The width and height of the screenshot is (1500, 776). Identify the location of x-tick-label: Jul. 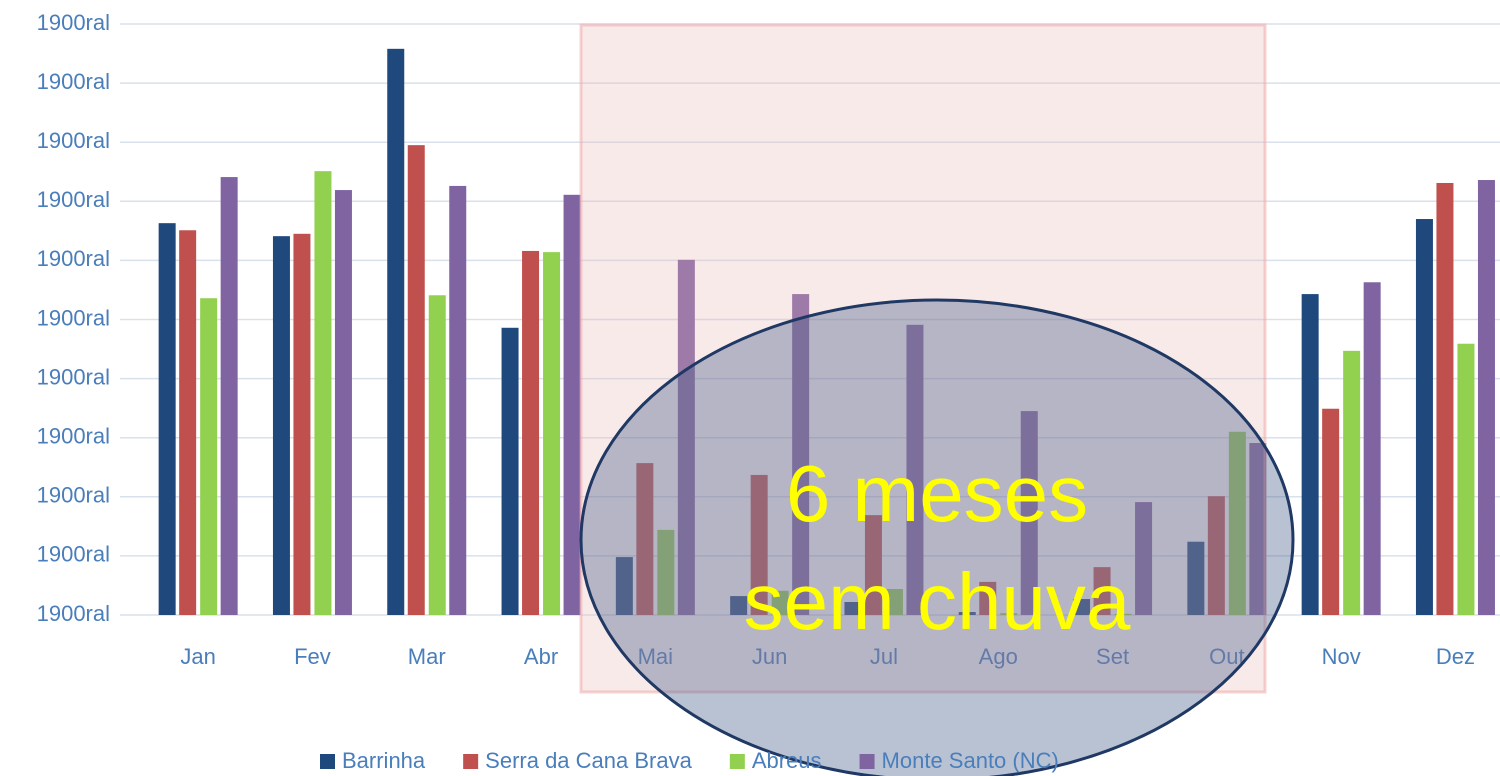
(884, 656).